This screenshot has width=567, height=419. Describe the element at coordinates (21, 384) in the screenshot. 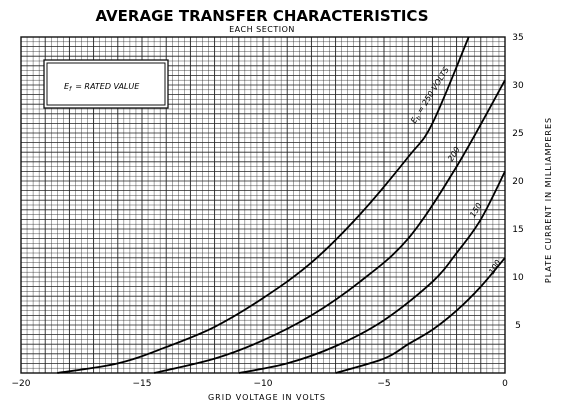

I see `x-tick-label: −20` at that location.